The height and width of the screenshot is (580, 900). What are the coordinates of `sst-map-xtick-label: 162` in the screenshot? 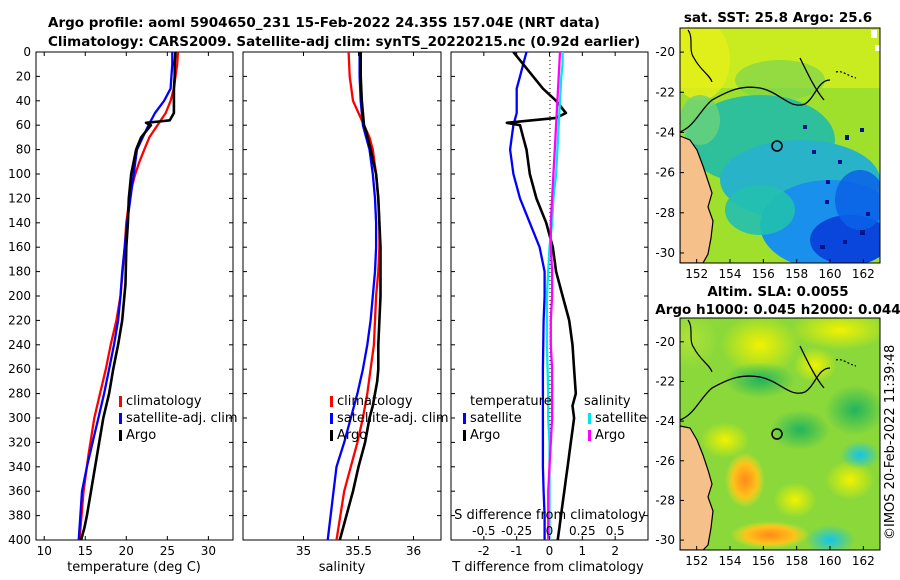 It's located at (863, 274).